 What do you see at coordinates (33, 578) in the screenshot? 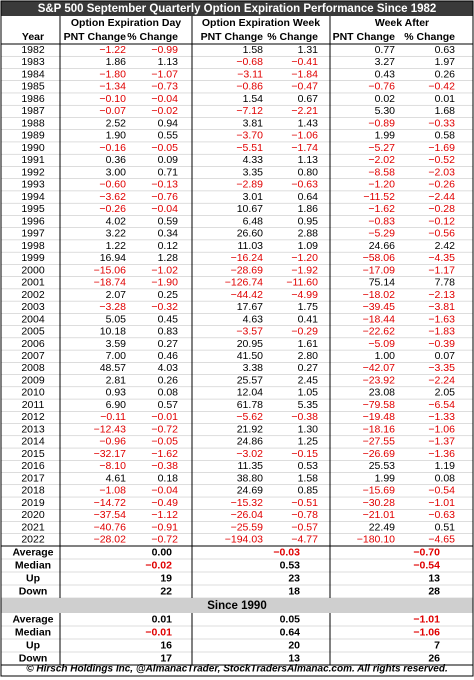
I see `summary-label: Up` at bounding box center [33, 578].